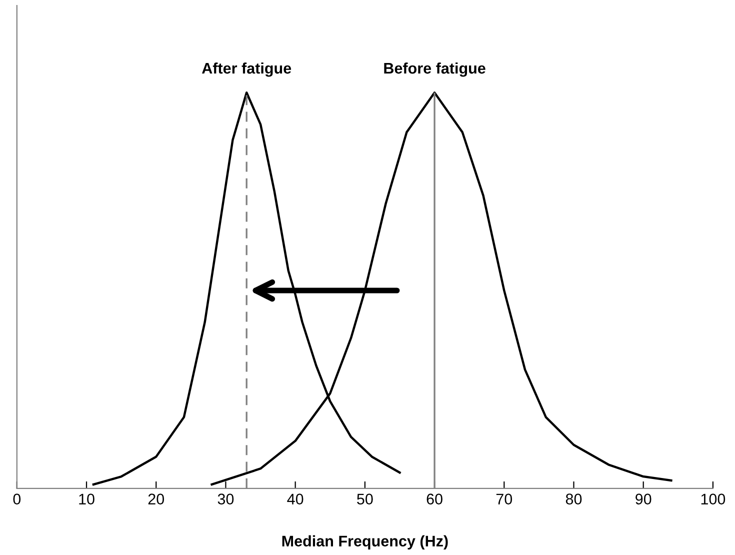 The image size is (735, 555). What do you see at coordinates (644, 499) in the screenshot?
I see `x-tick-label: 90` at bounding box center [644, 499].